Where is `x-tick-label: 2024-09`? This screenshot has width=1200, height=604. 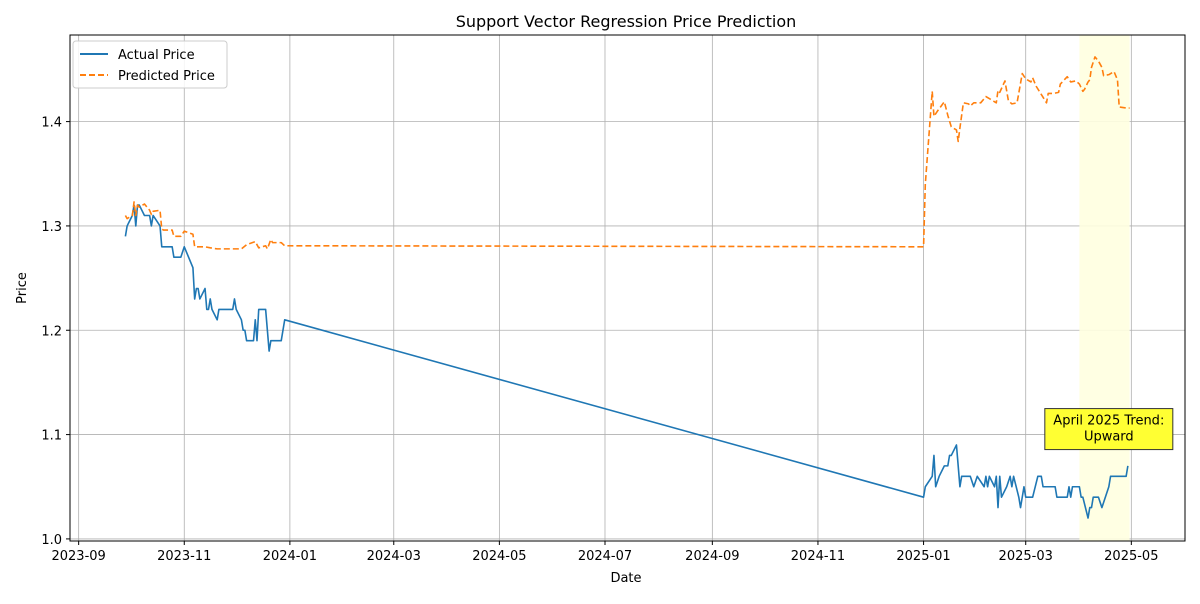 x-tick-label: 2024-09 is located at coordinates (712, 556).